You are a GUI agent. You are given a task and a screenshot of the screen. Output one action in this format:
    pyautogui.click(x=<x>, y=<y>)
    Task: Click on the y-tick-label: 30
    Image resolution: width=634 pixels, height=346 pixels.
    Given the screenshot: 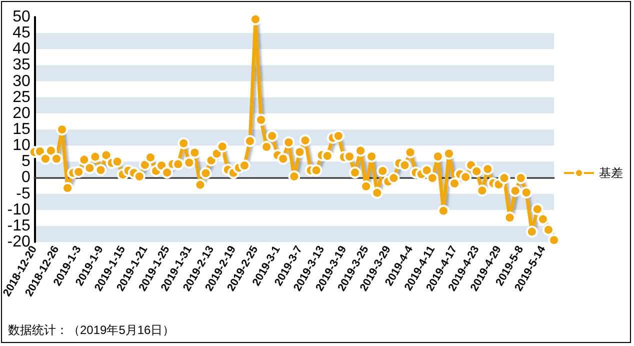 What is the action you would take?
    pyautogui.click(x=21, y=81)
    